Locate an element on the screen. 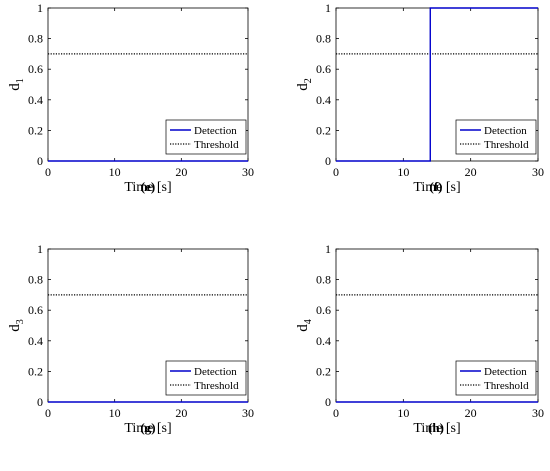 This screenshot has width=550, height=471. y-axis-label: d2 is located at coordinates (304, 84).